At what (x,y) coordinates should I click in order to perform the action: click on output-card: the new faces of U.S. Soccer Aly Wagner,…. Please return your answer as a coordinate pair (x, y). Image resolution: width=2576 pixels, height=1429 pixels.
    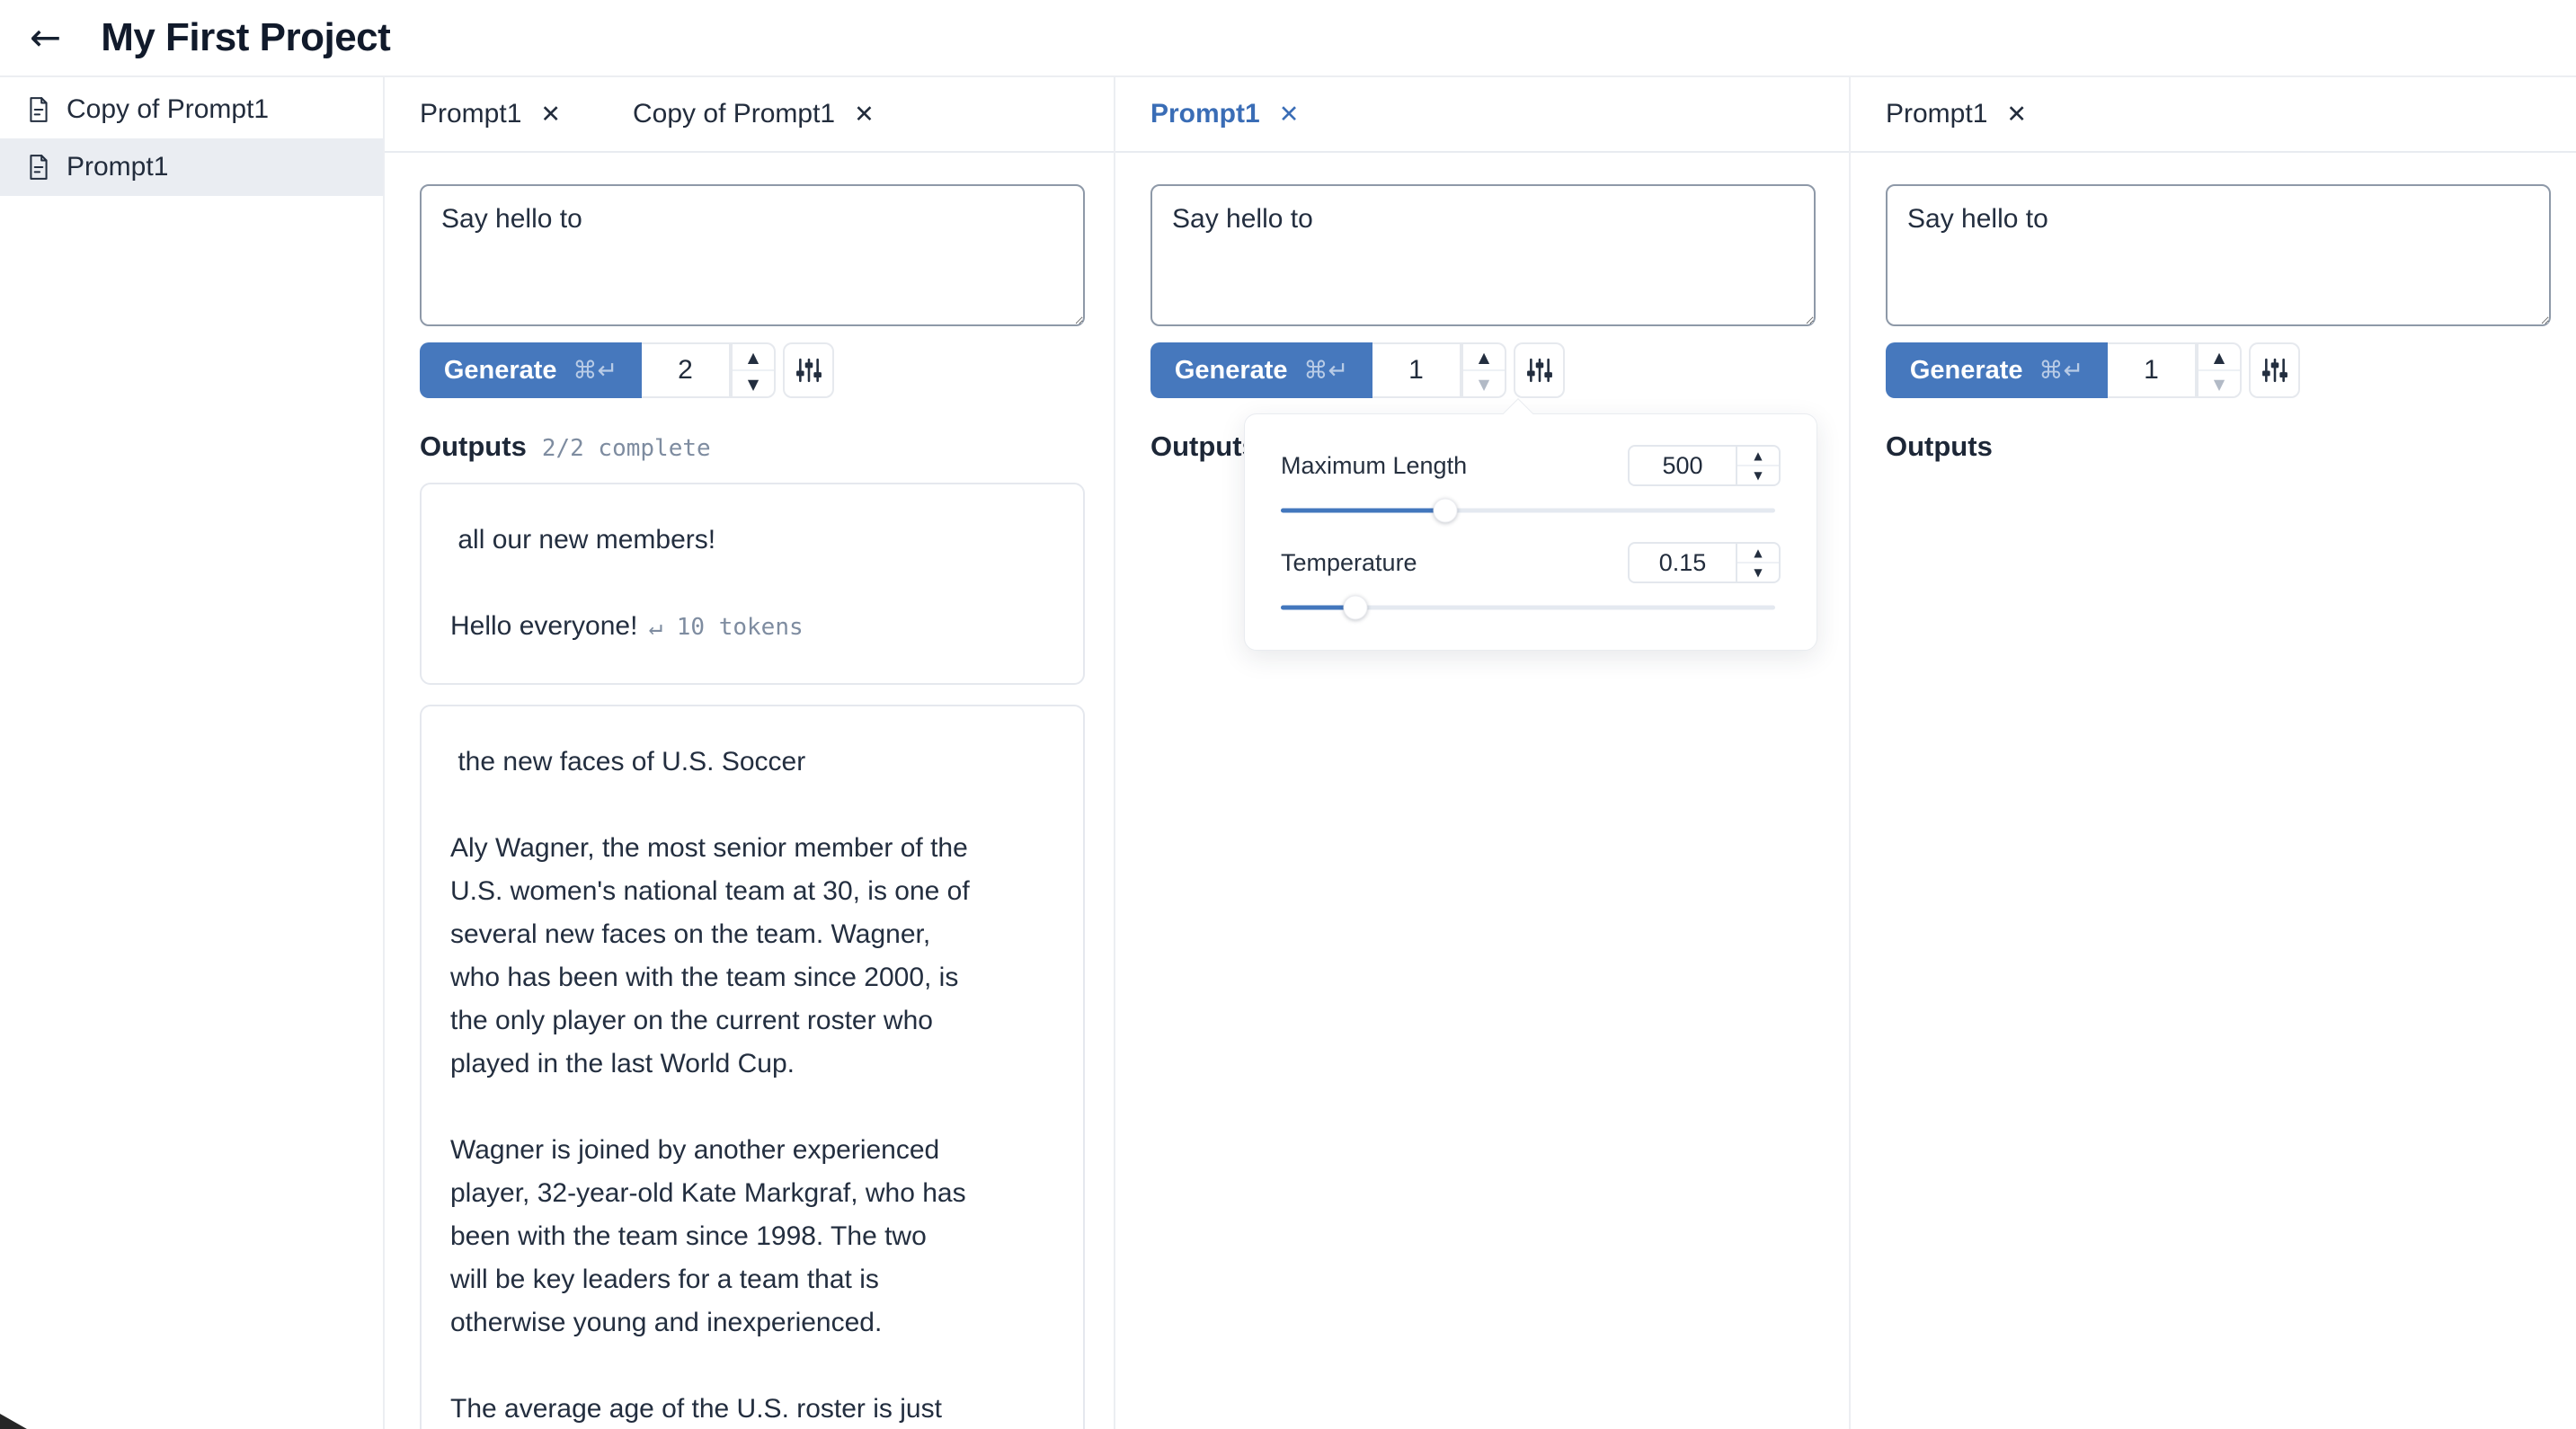
    Looking at the image, I should click on (752, 1067).